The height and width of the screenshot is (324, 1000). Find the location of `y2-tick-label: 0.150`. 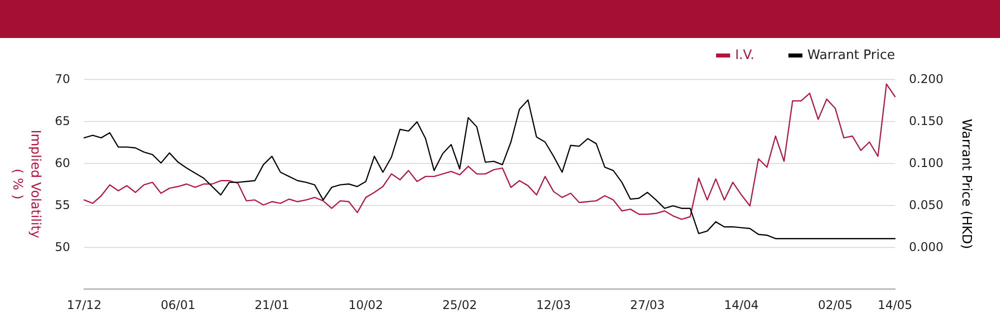

y2-tick-label: 0.150 is located at coordinates (926, 121).